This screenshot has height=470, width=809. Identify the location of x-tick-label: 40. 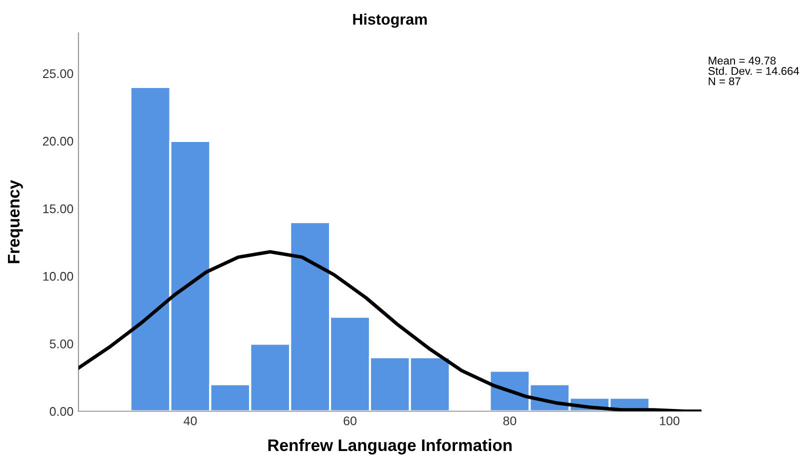
(190, 421).